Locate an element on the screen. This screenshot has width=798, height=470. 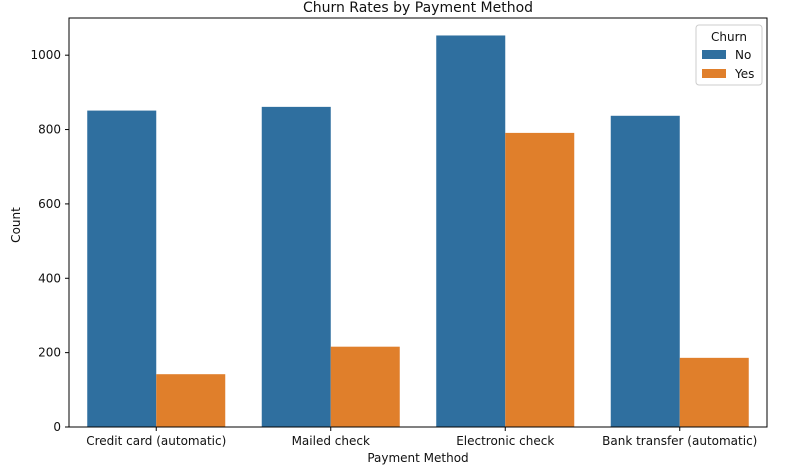
x-tick-label: Bank transfer (automatic) is located at coordinates (679, 441).